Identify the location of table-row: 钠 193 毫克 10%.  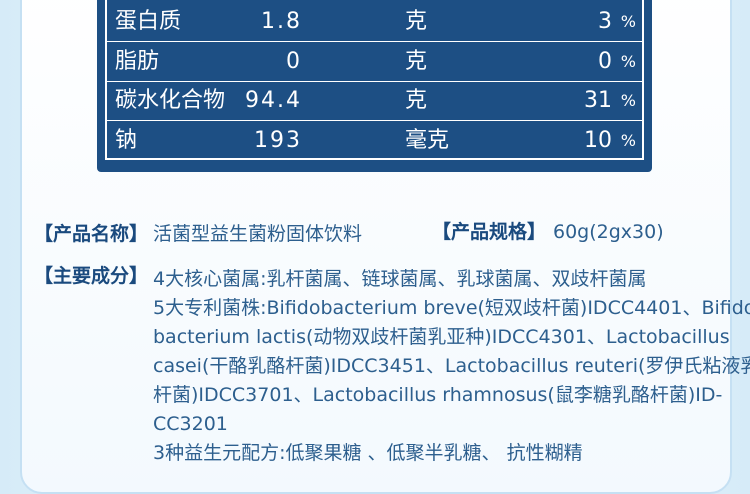
(374, 140).